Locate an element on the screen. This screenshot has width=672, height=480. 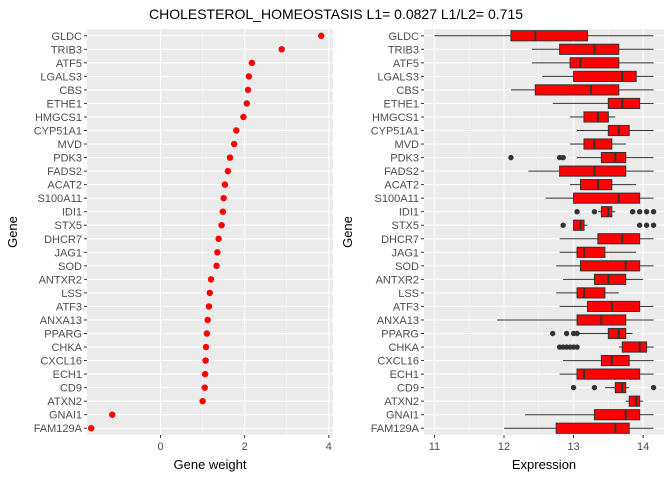
gene-label-hmgcs1: HMGCS1 is located at coordinates (395, 118).